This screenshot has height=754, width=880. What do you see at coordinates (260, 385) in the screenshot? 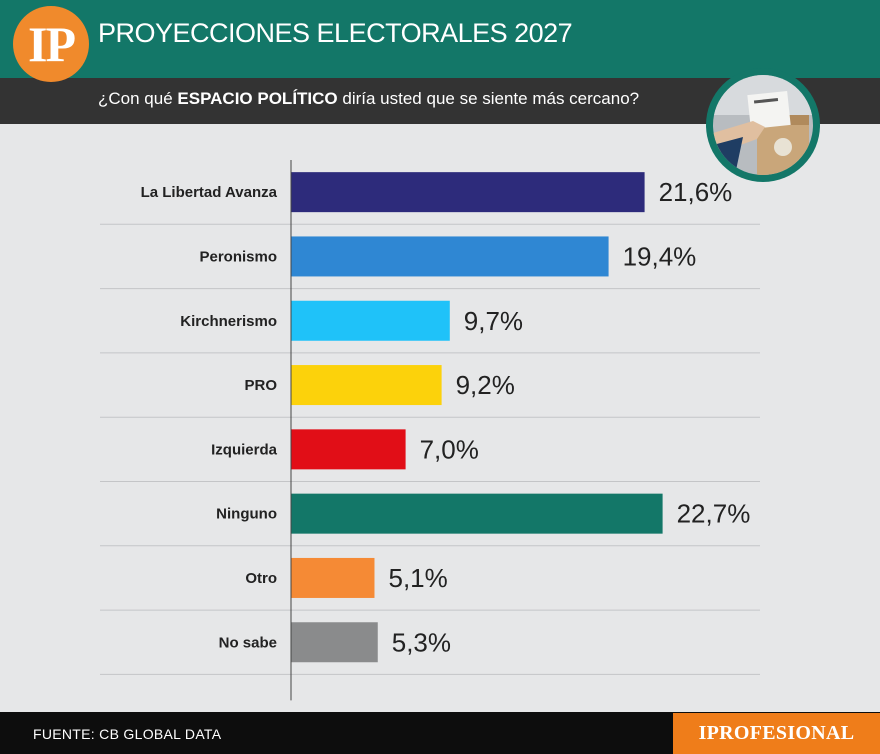
I see `category-label: PRO` at bounding box center [260, 385].